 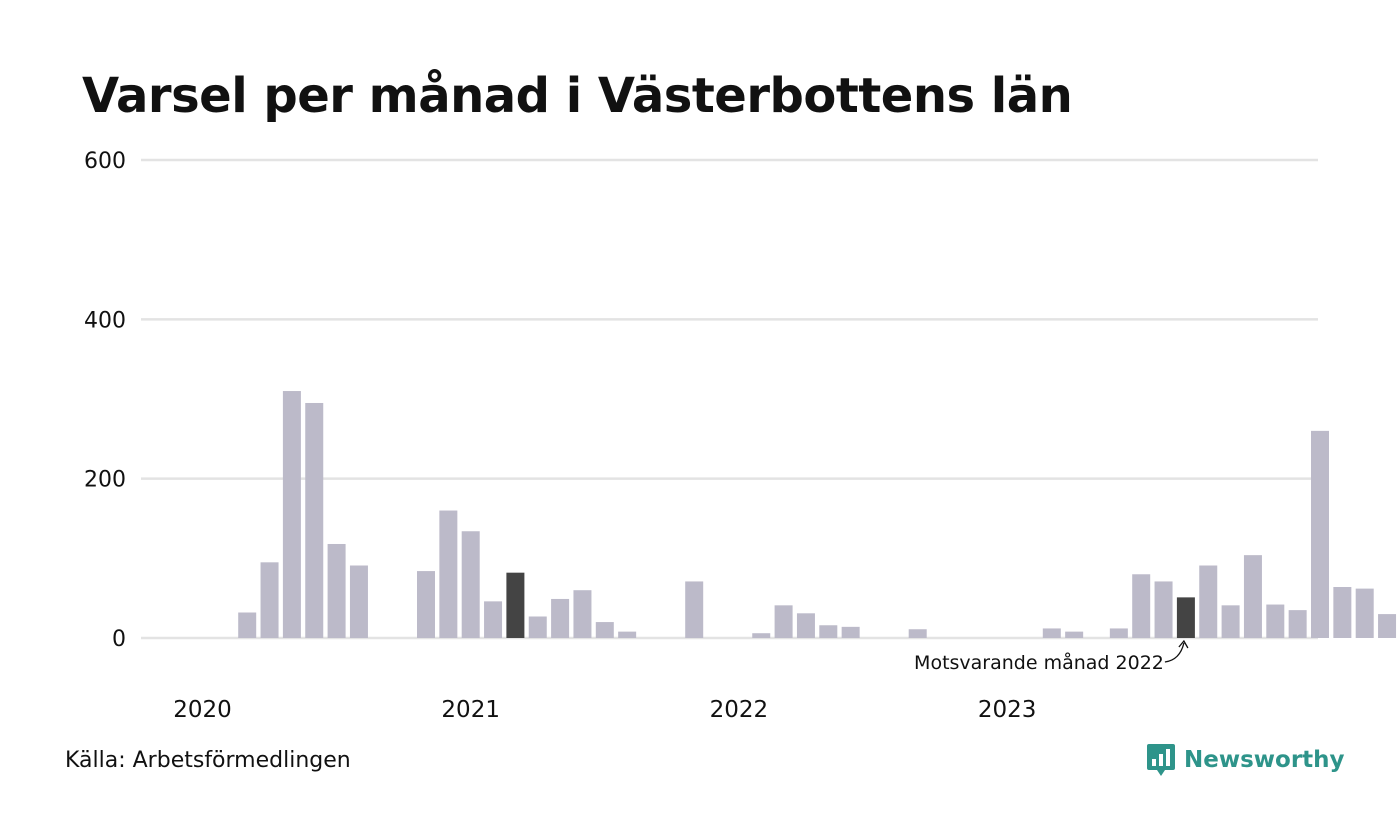 I want to click on annotation-arrow, so click(x=1174, y=652).